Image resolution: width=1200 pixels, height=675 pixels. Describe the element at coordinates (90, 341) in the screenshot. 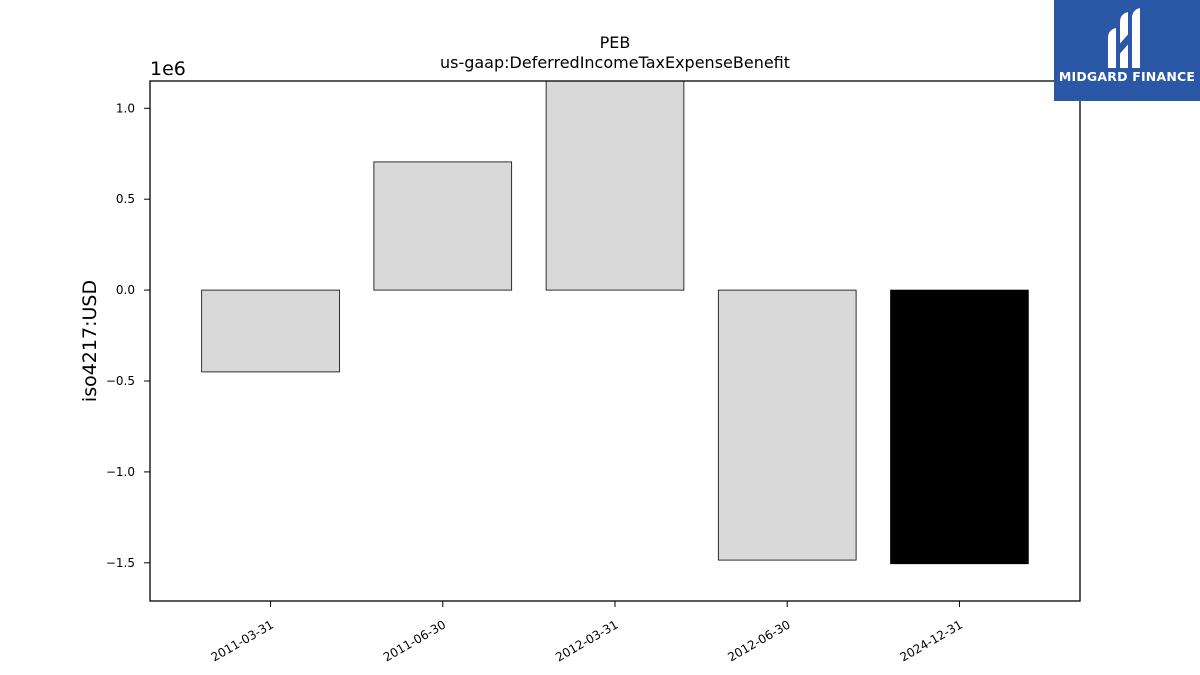

I see `y-axis-label: iso4217:USD` at that location.